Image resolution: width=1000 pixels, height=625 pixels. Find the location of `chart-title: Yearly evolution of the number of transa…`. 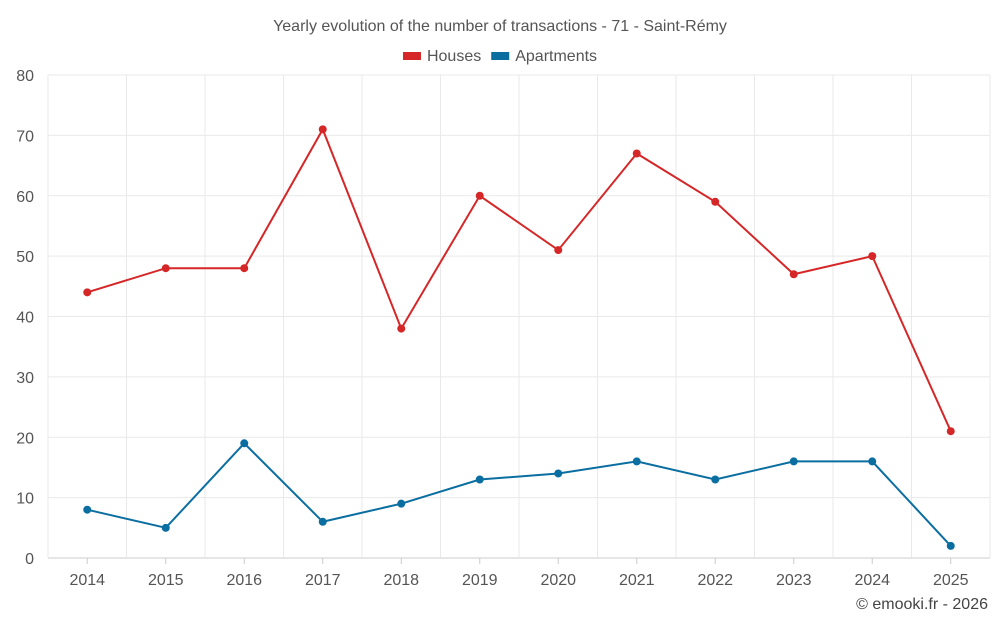

chart-title: Yearly evolution of the number of transa… is located at coordinates (500, 26).